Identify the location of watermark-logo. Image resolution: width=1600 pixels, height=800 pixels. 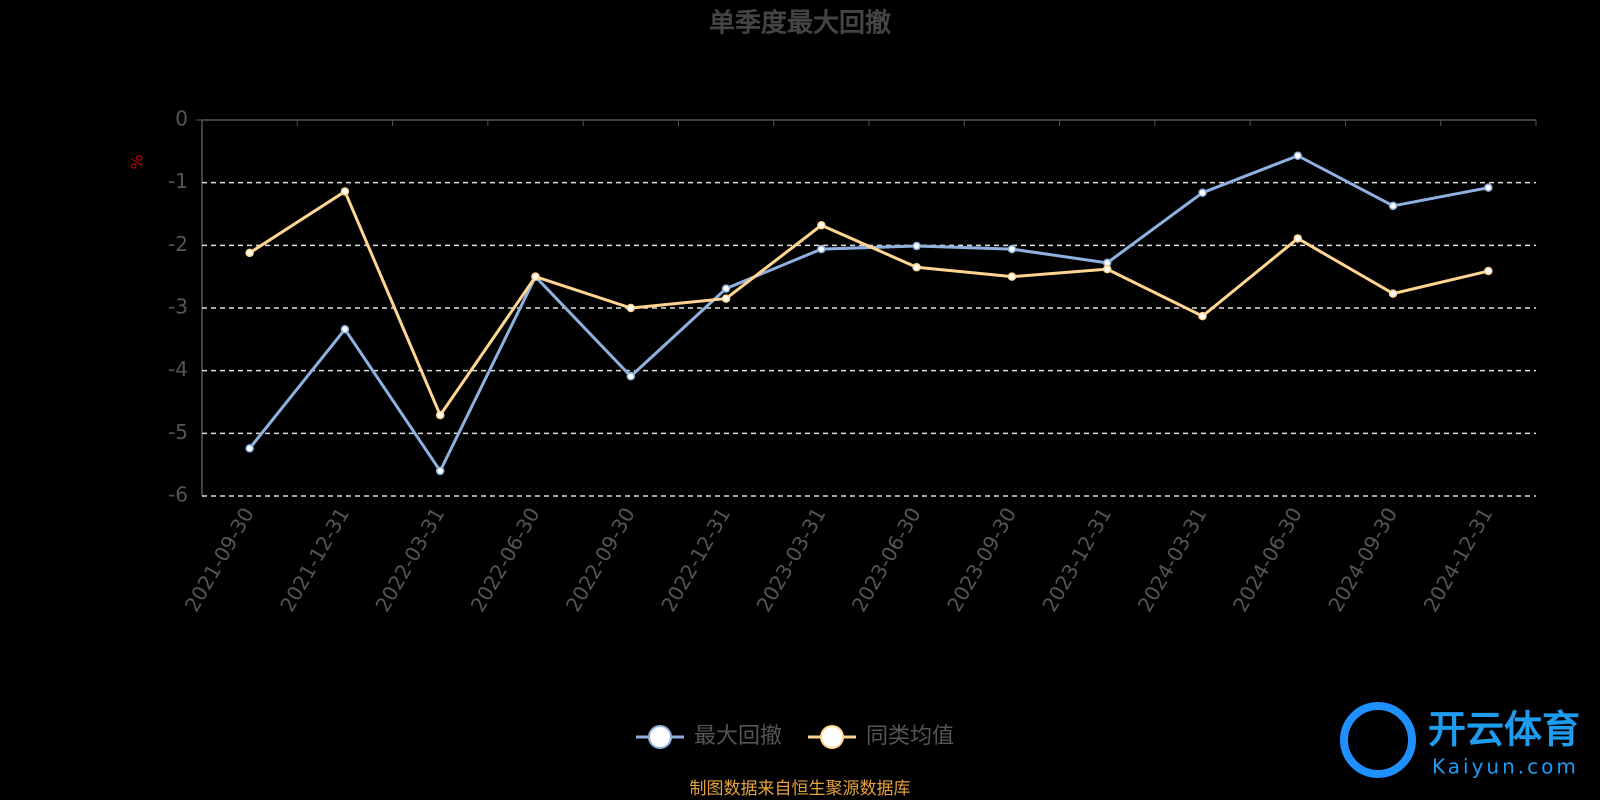
(1378, 740).